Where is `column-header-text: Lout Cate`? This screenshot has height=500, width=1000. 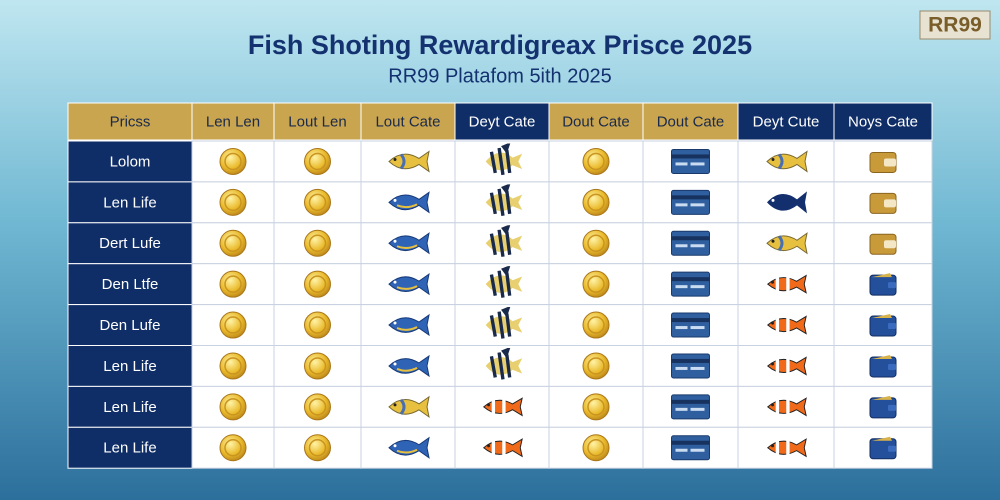
column-header-text: Lout Cate is located at coordinates (407, 121).